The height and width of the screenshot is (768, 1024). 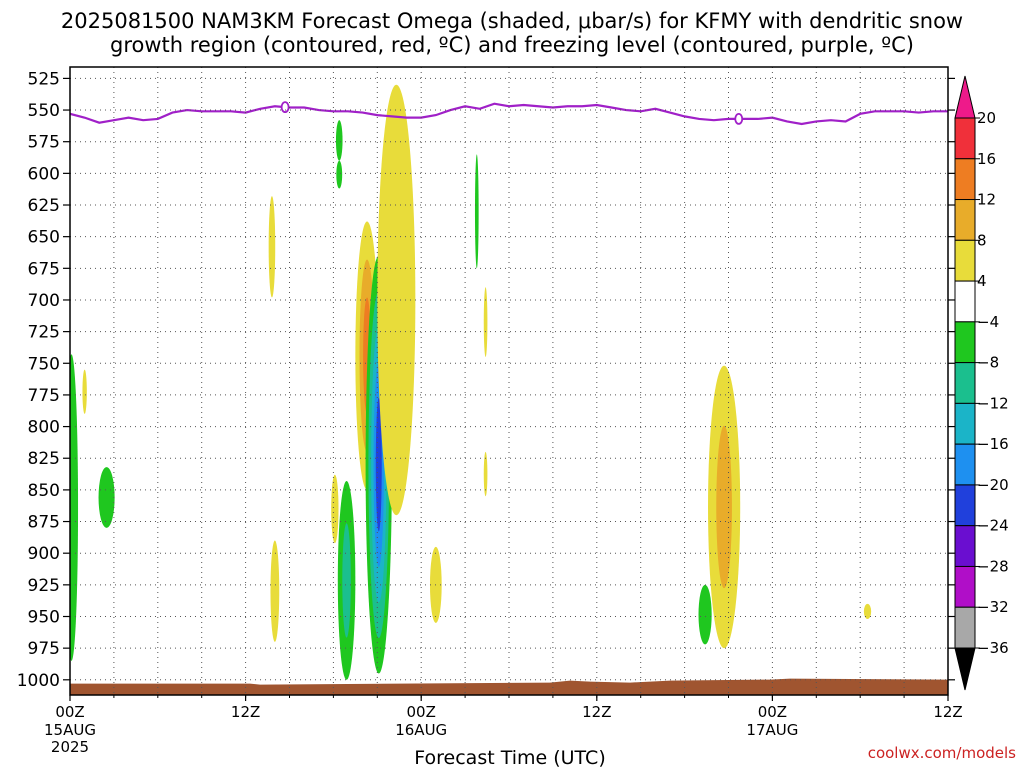 What do you see at coordinates (44, 79) in the screenshot?
I see `y-tick-label-525: 525` at bounding box center [44, 79].